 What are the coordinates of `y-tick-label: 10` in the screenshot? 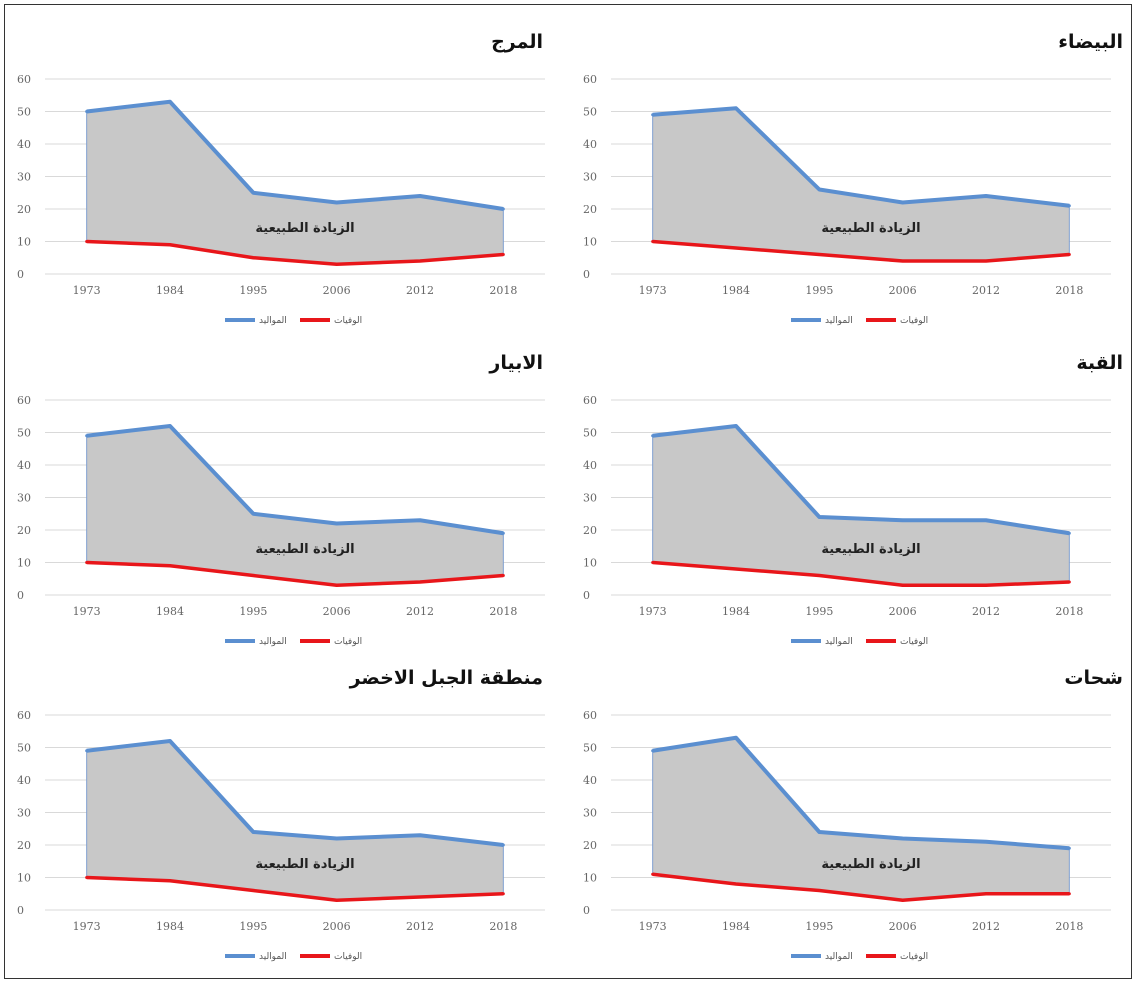 It's located at (590, 878).